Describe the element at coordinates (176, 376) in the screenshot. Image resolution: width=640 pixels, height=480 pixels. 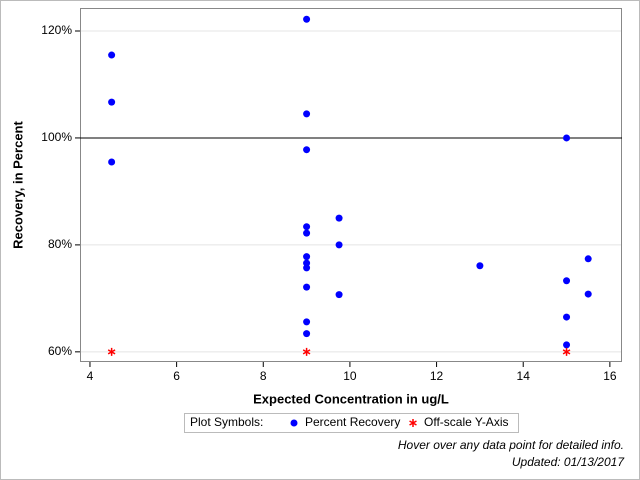
I see `x-tick-label: 6` at that location.